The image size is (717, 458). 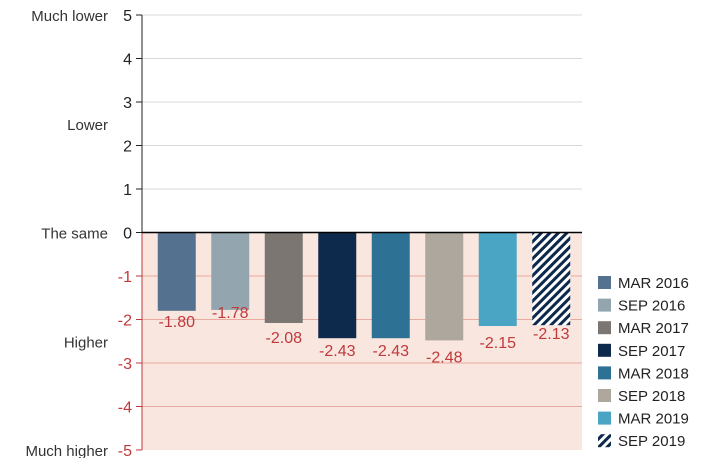 What do you see at coordinates (551, 334) in the screenshot?
I see `data-label: -2.13` at bounding box center [551, 334].